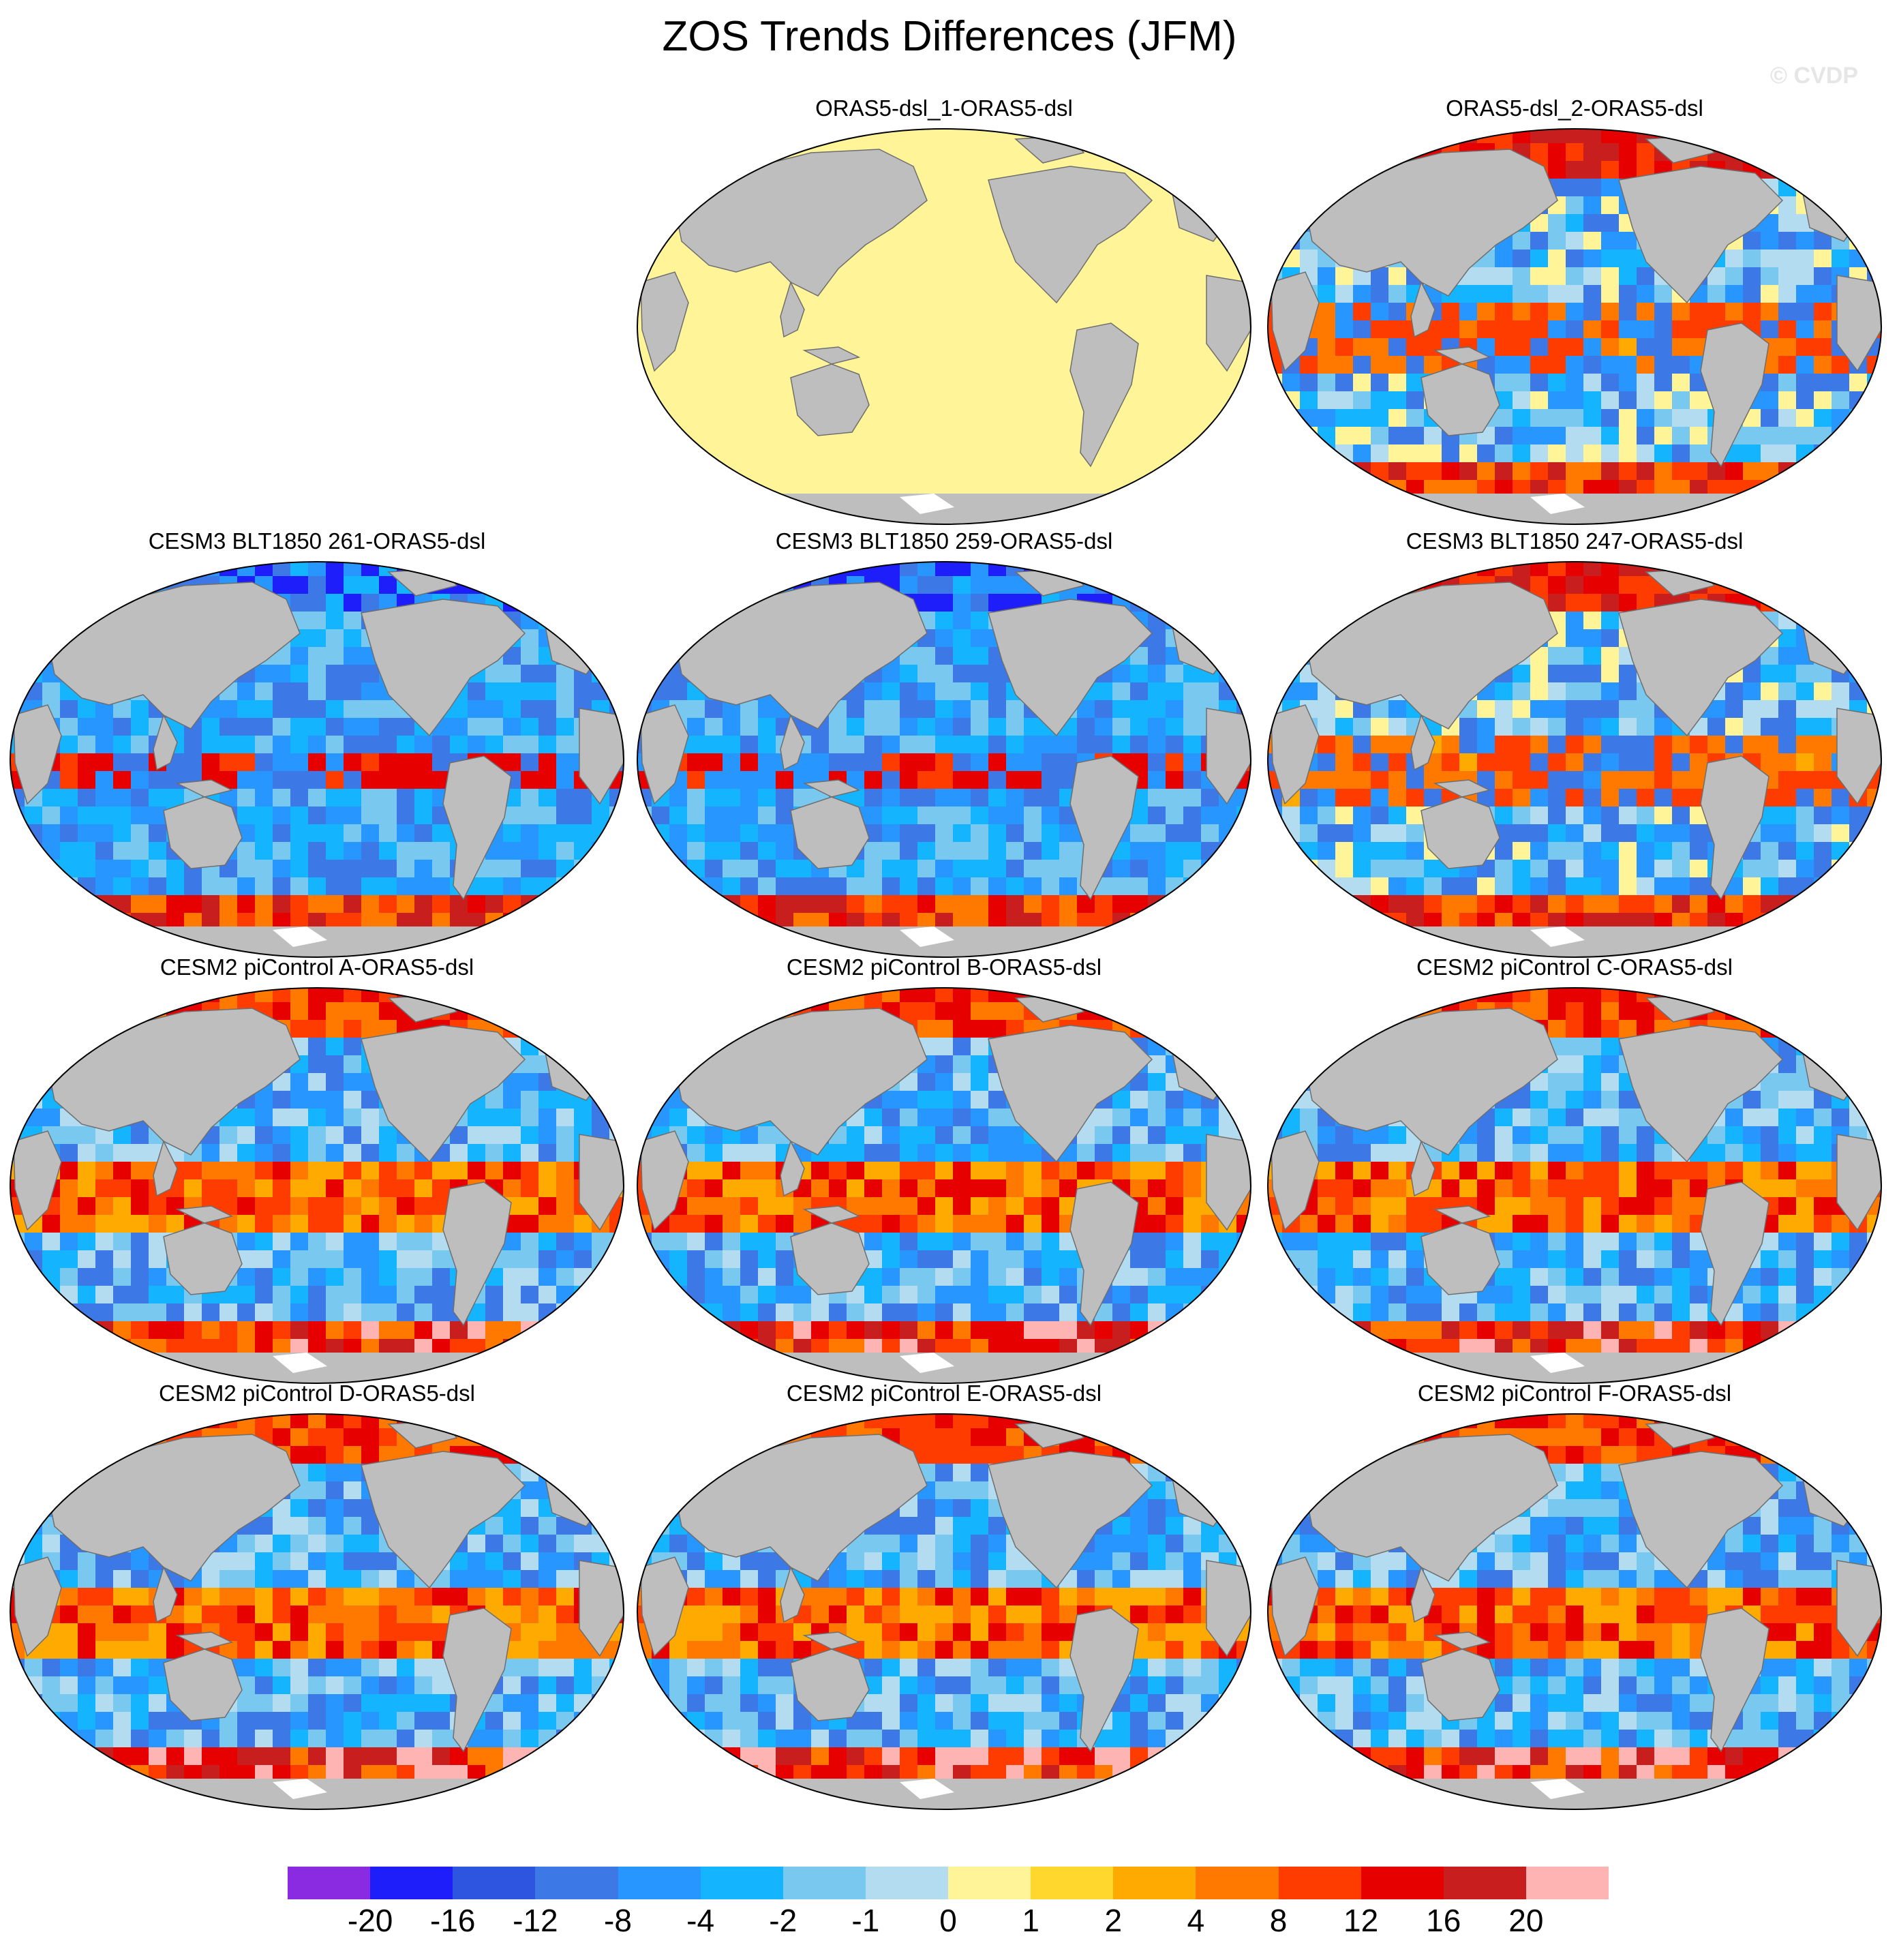  What do you see at coordinates (950, 1926) in the screenshot?
I see `colorbar-tick-labels: -20 -16 -12 -8 -4 -2 -1 0 1 2 4 8 12 16 20` at bounding box center [950, 1926].